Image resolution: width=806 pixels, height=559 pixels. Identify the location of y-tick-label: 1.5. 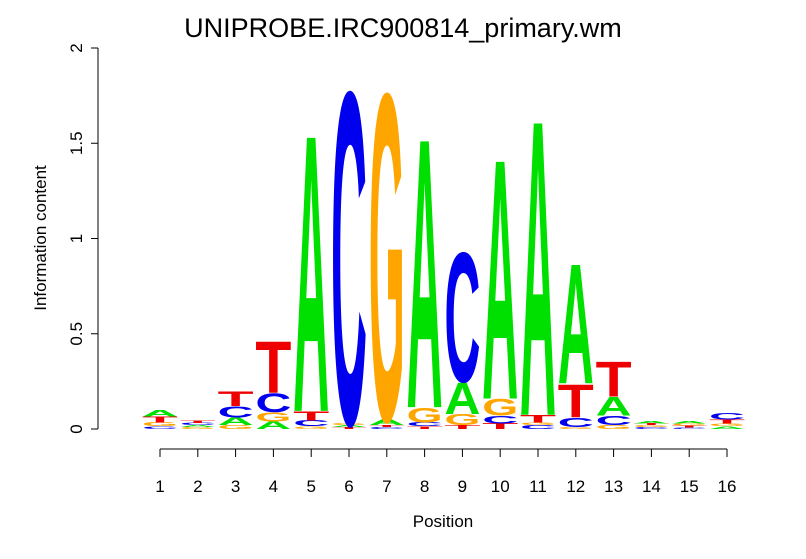
(76, 143).